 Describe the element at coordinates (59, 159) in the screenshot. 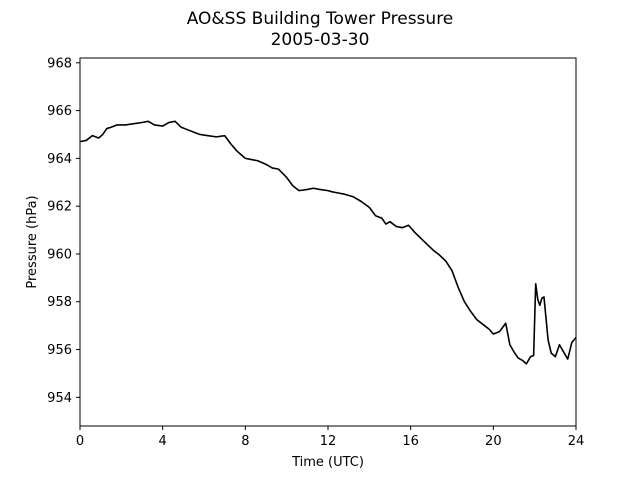

I see `y-tick-label: 964` at that location.